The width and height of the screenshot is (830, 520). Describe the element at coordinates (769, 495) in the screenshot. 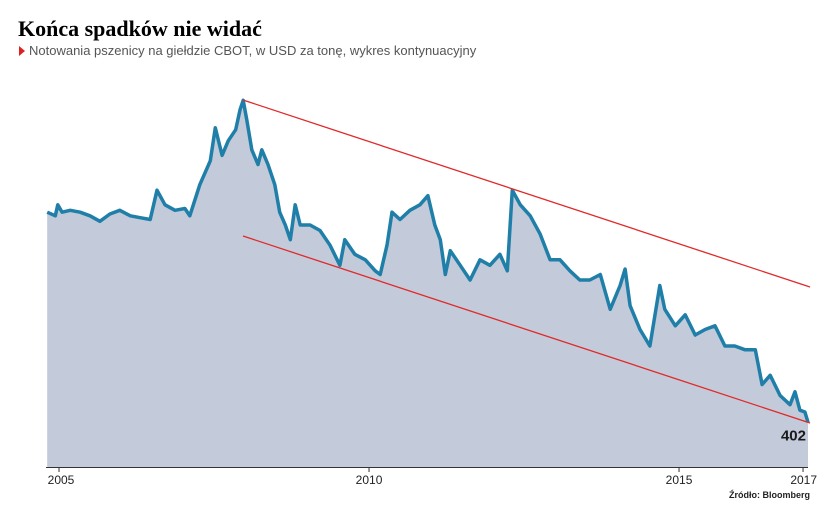

I see `source: Źródło: Bloomberg` at that location.